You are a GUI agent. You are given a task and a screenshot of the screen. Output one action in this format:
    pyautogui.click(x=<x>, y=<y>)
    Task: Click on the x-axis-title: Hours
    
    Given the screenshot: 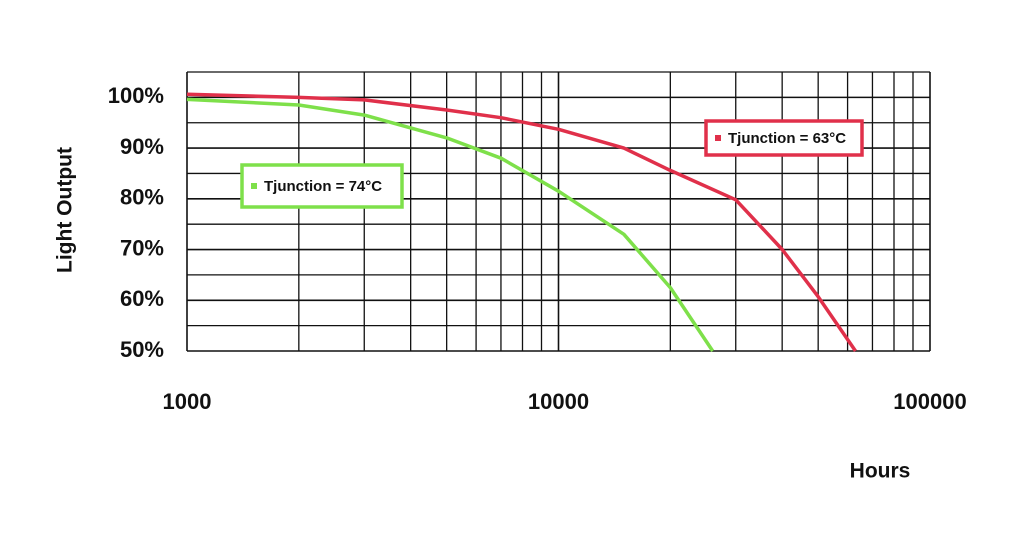 What is the action you would take?
    pyautogui.click(x=880, y=471)
    